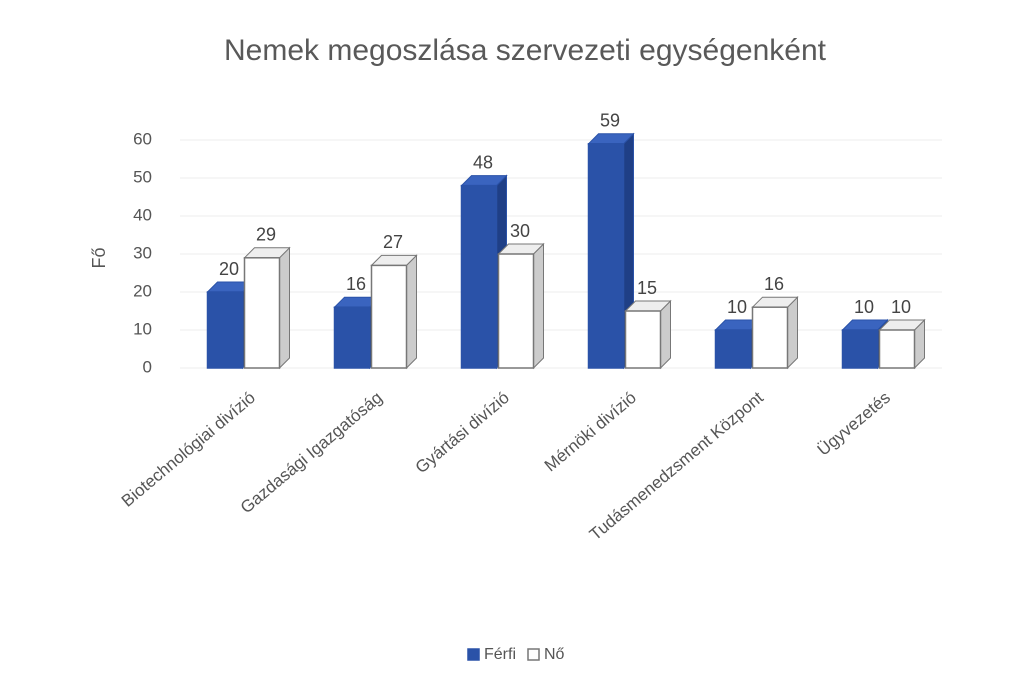 Image resolution: width=1029 pixels, height=684 pixels. What do you see at coordinates (520, 231) in the screenshot?
I see `data-label: 30` at bounding box center [520, 231].